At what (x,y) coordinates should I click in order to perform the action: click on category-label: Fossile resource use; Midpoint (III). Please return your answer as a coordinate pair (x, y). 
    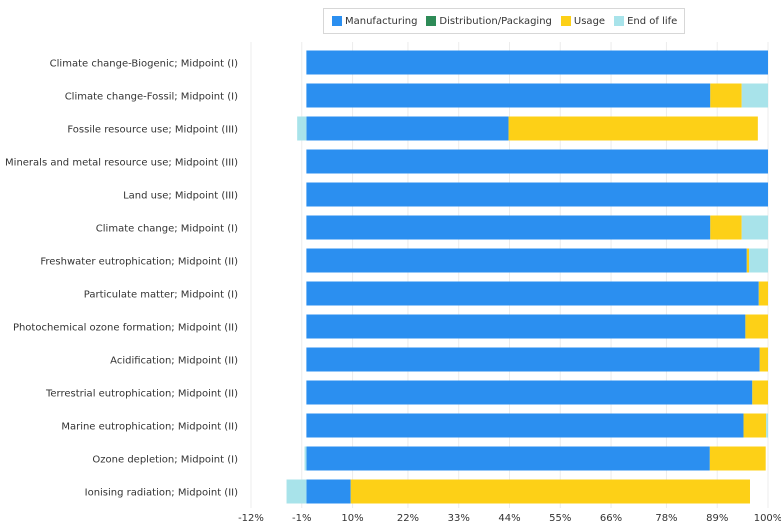
    Looking at the image, I should click on (152, 130).